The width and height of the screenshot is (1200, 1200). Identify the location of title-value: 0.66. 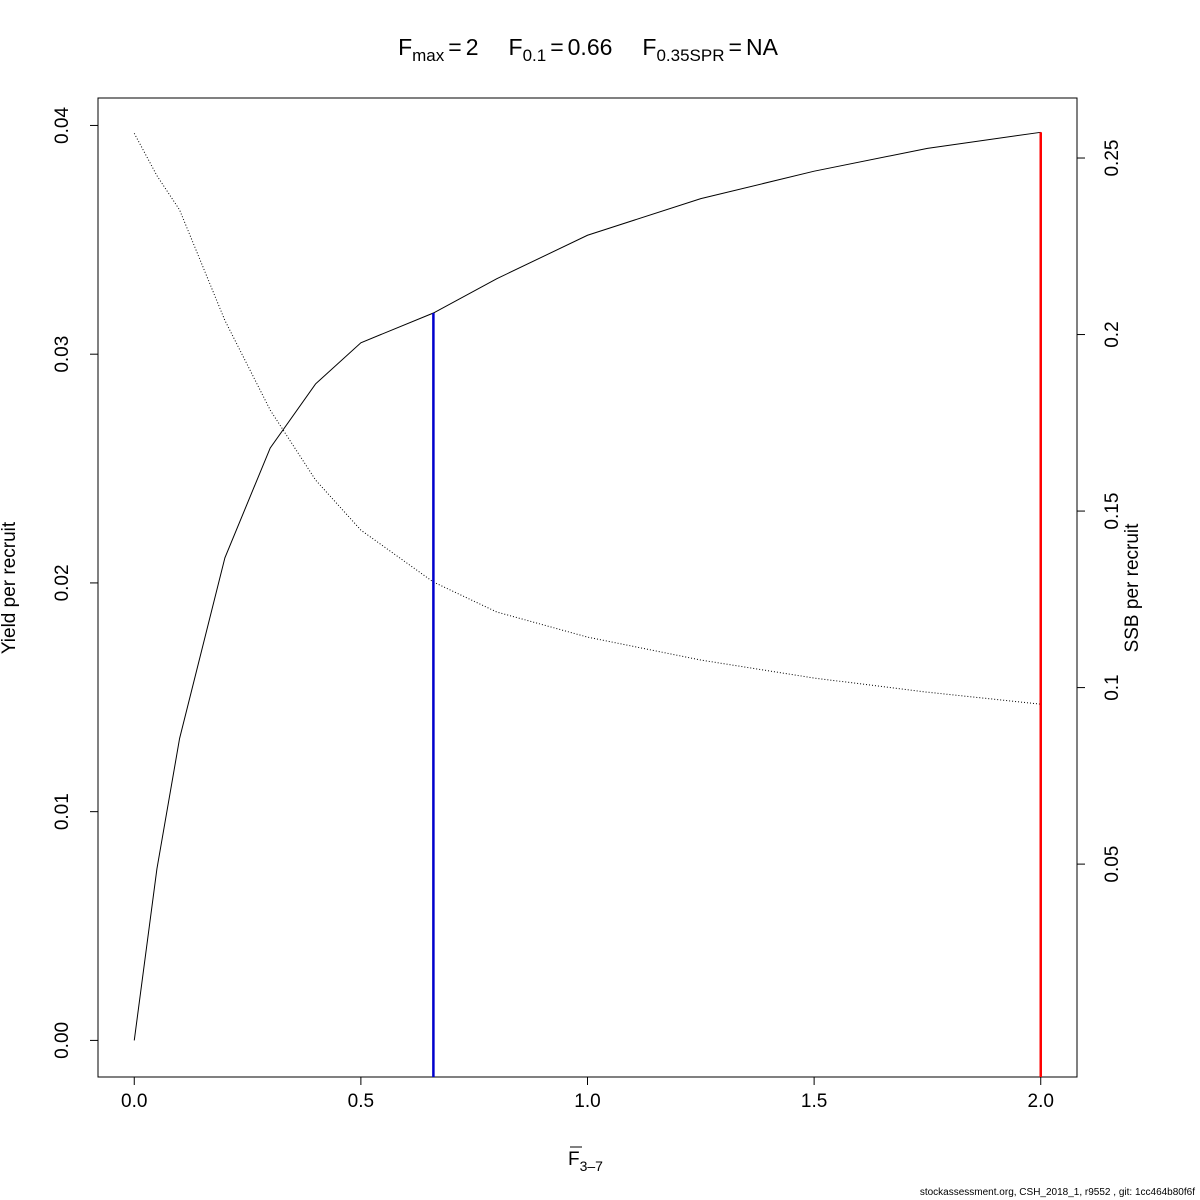
(590, 47).